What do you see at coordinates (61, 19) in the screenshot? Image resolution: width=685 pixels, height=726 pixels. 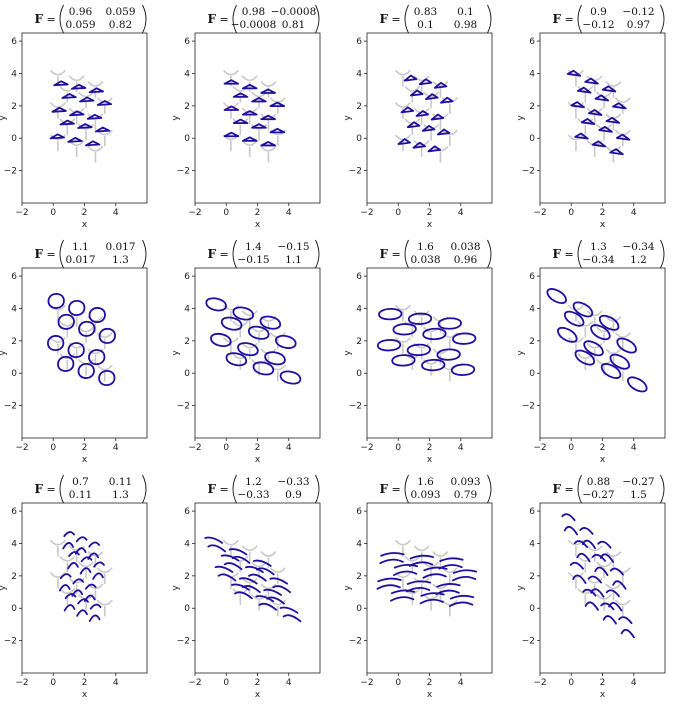 I see `matrix-left-paren` at bounding box center [61, 19].